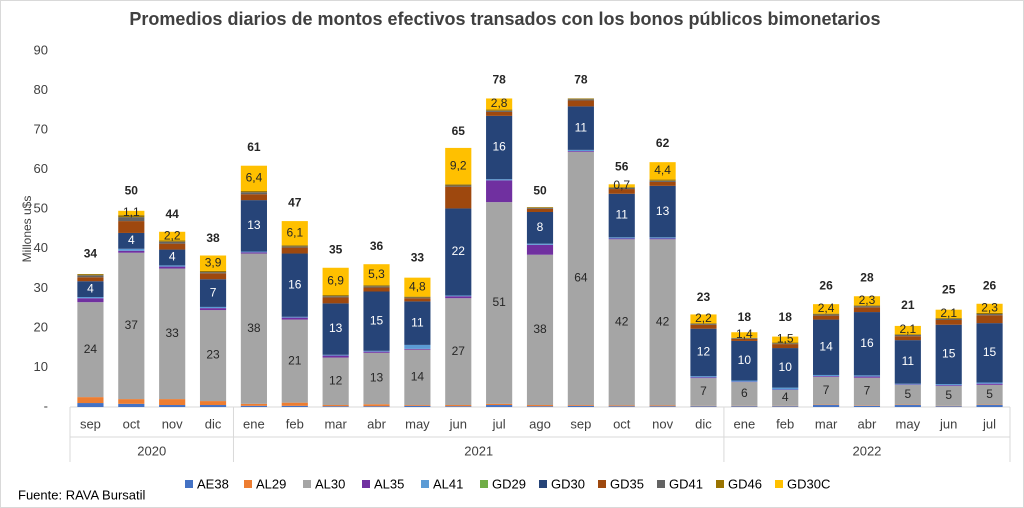 Image resolution: width=1024 pixels, height=508 pixels. I want to click on legend-label: GD30C, so click(808, 483).